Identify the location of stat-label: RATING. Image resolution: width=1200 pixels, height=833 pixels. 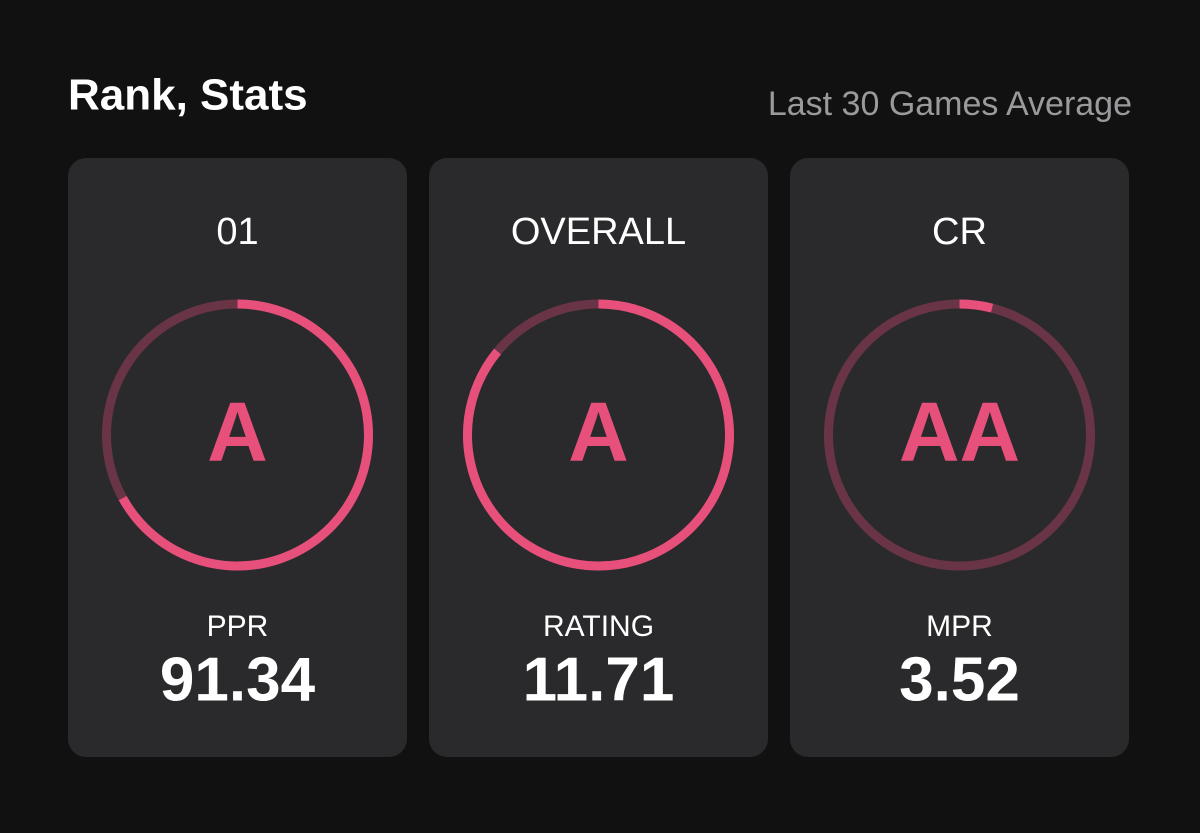
(598, 626).